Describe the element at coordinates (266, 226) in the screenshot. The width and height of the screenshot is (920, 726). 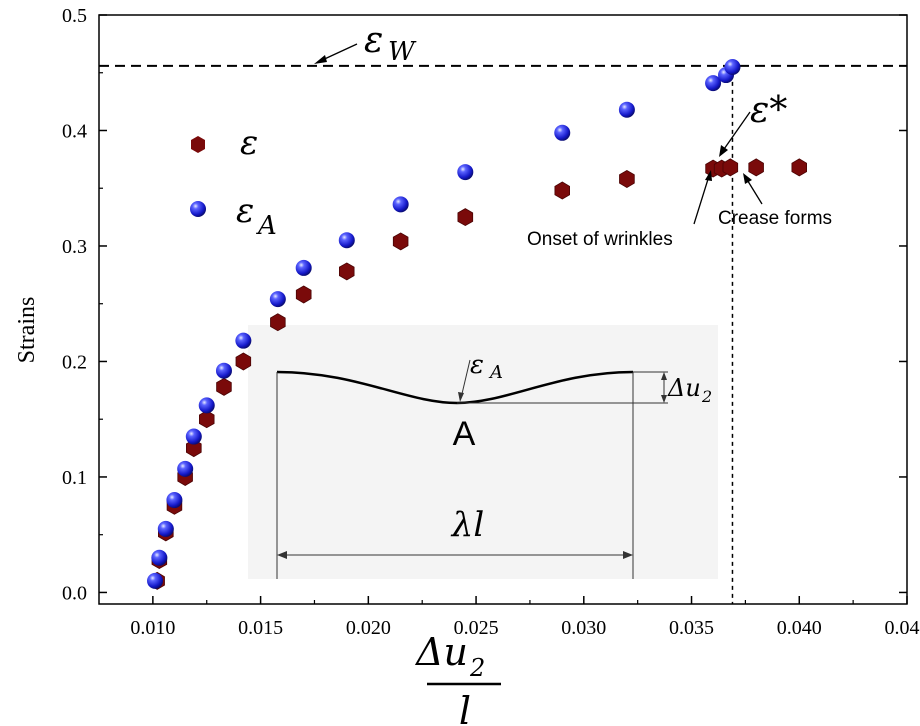
I see `legend-label-epsilon-a-sub: A` at that location.